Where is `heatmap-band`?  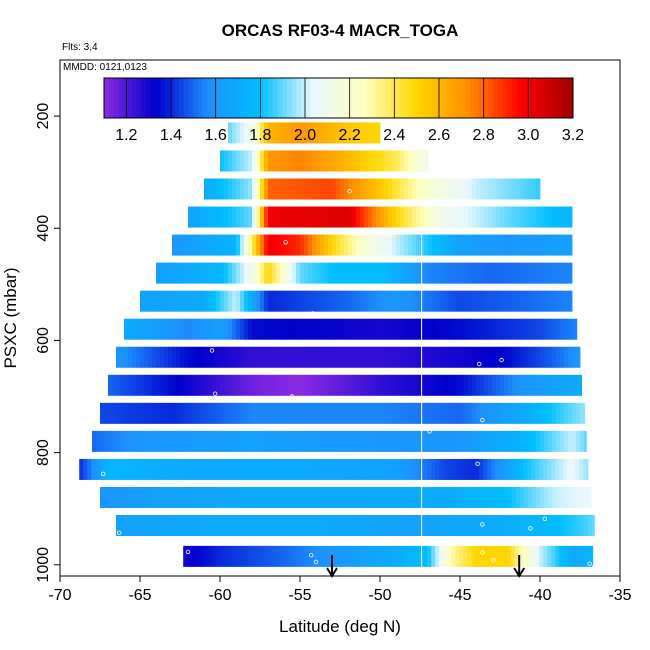 heatmap-band is located at coordinates (345, 385).